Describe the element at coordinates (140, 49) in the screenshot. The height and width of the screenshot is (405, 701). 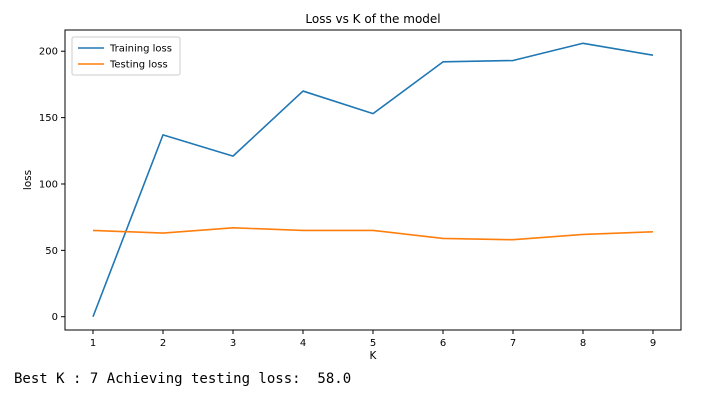
I see `legend-entry: Training loss` at that location.